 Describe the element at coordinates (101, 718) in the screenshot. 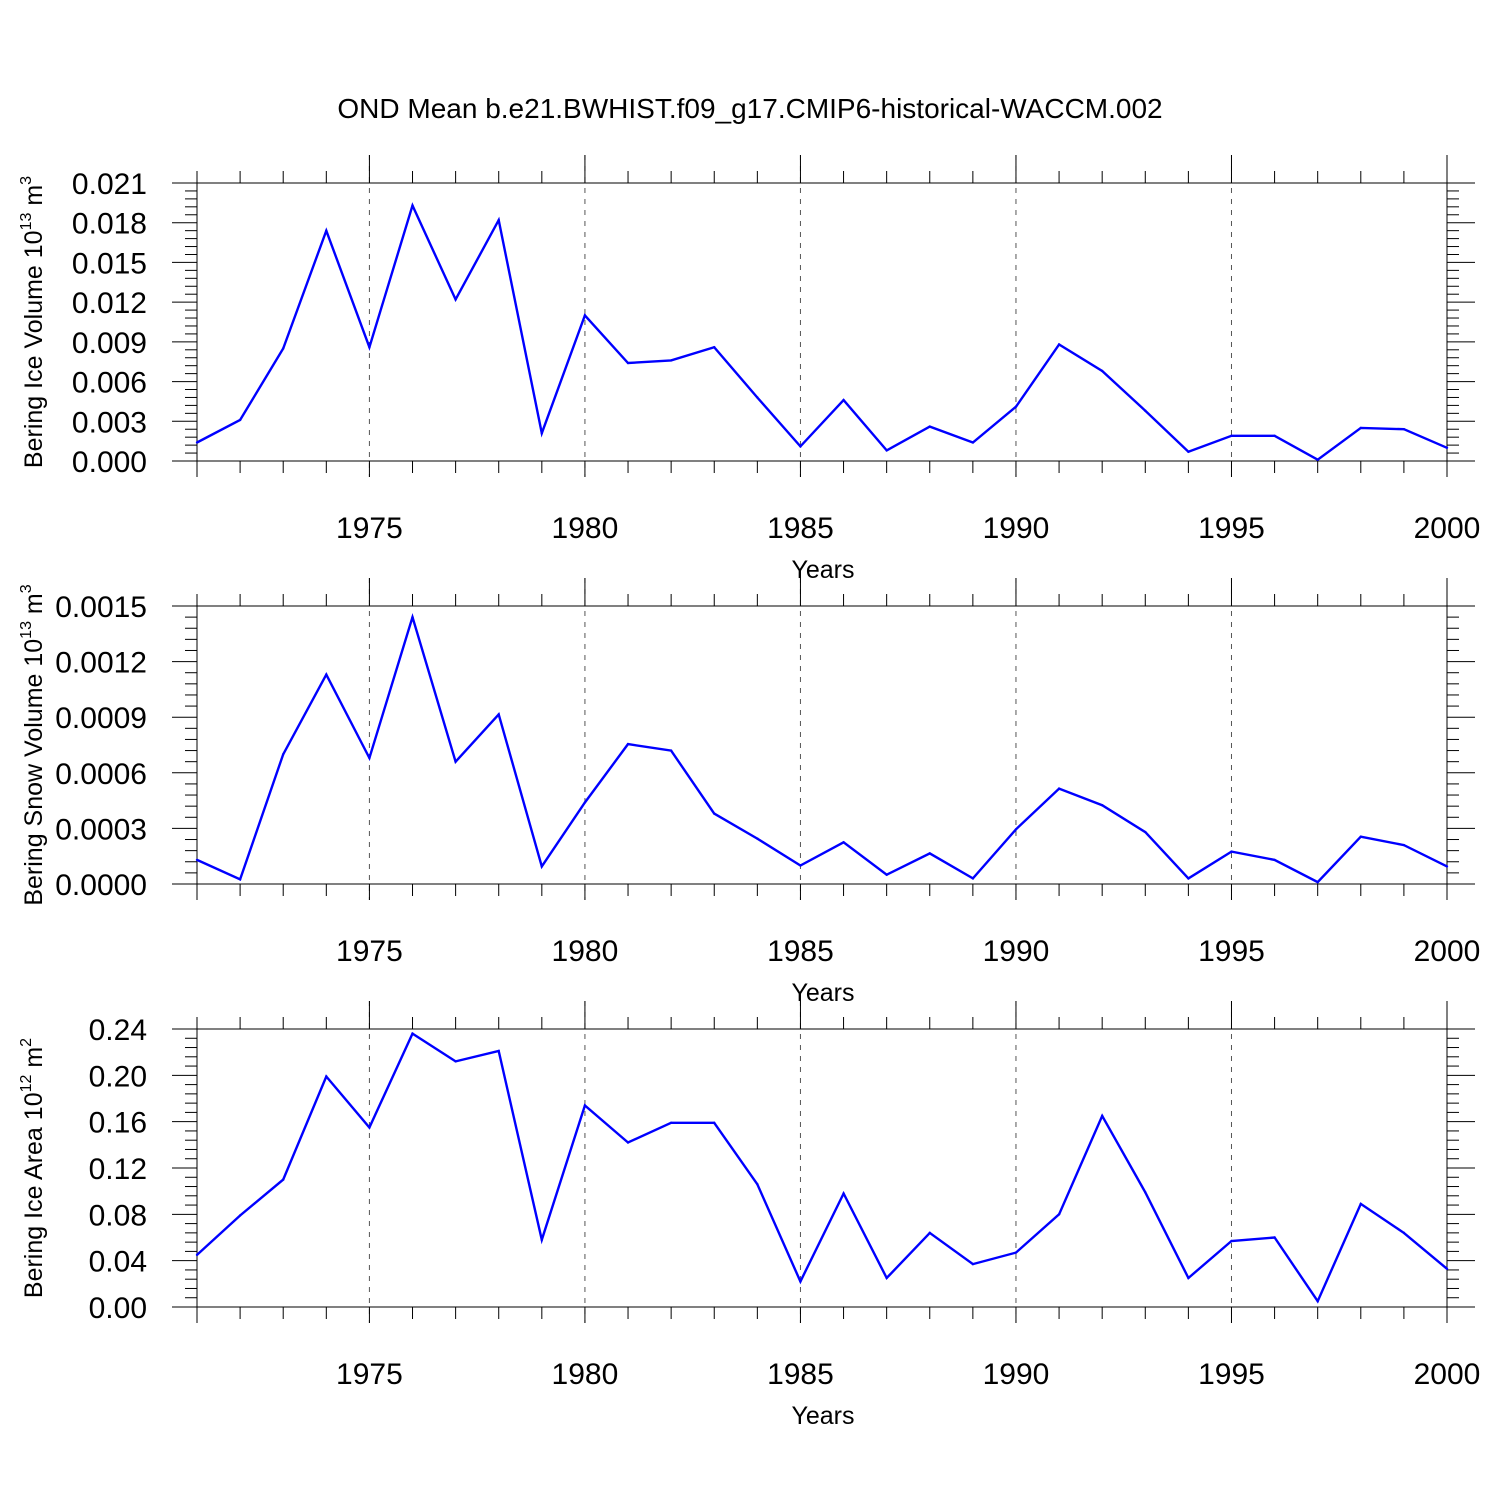

I see `y-tick-label: 0.0009` at that location.